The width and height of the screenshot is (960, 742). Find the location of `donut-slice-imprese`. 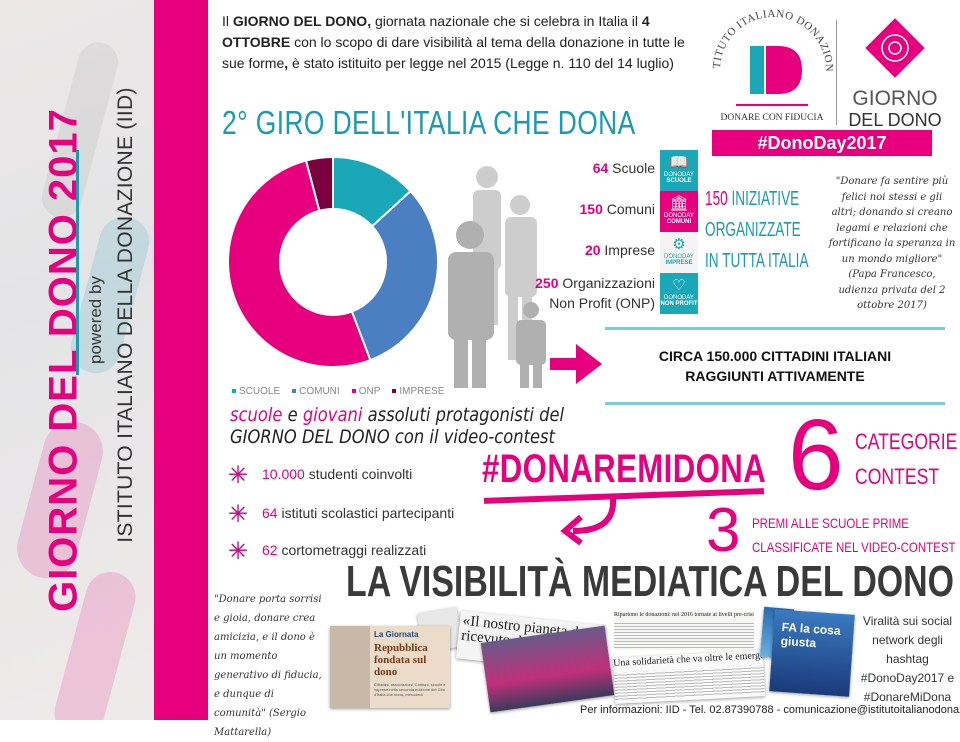

donut-slice-imprese is located at coordinates (319, 183).